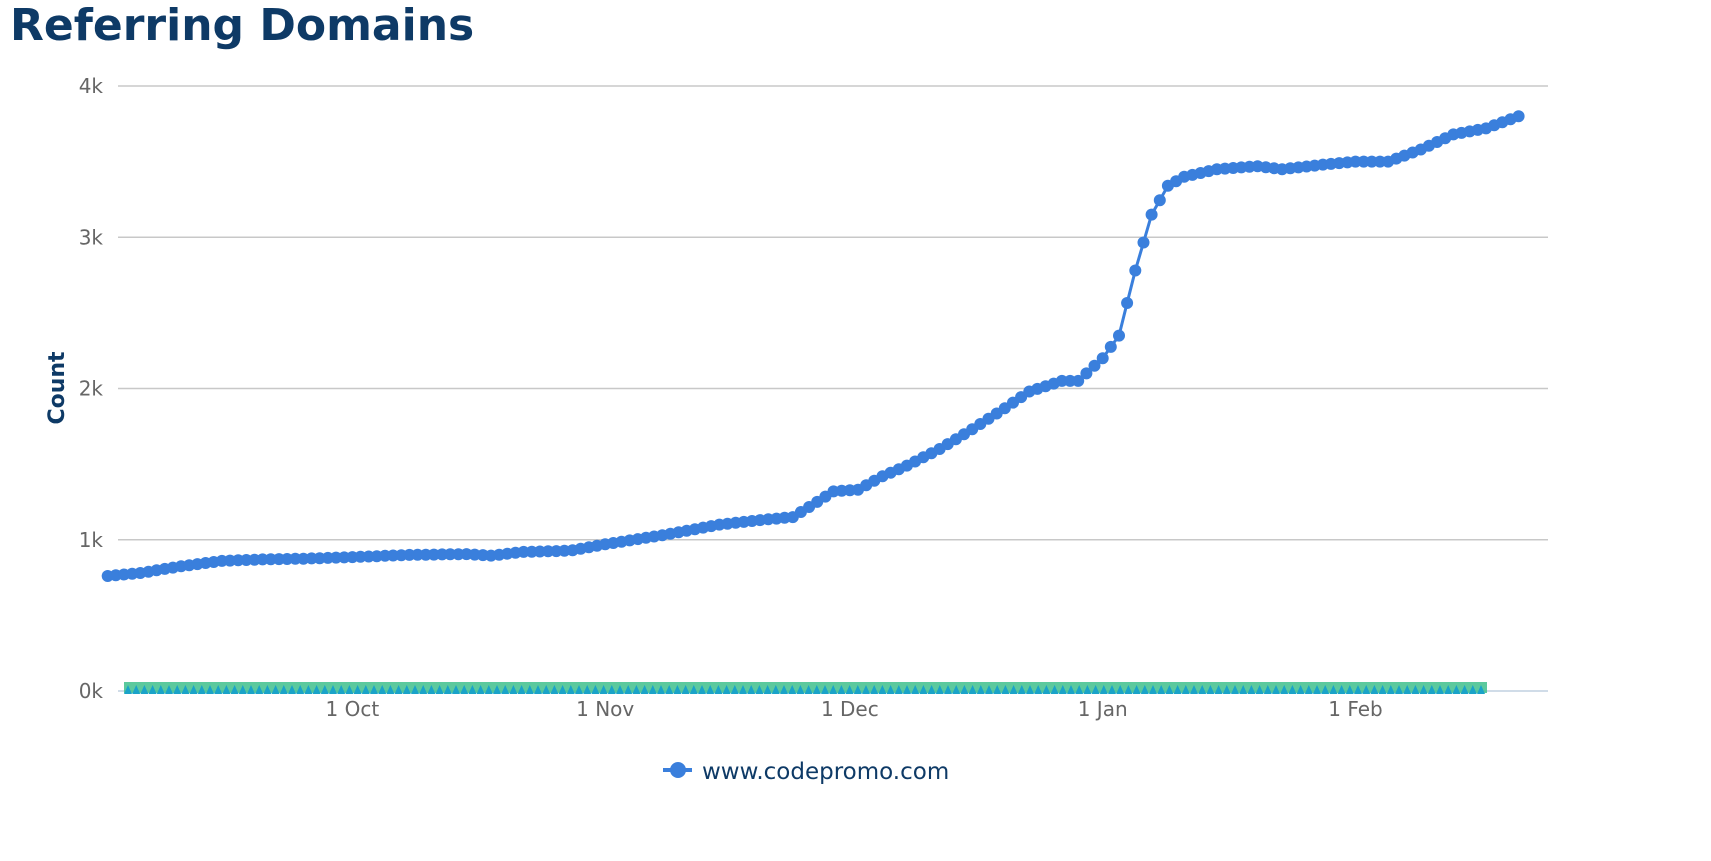  Describe the element at coordinates (91, 691) in the screenshot. I see `y-tick-label: 0k` at that location.